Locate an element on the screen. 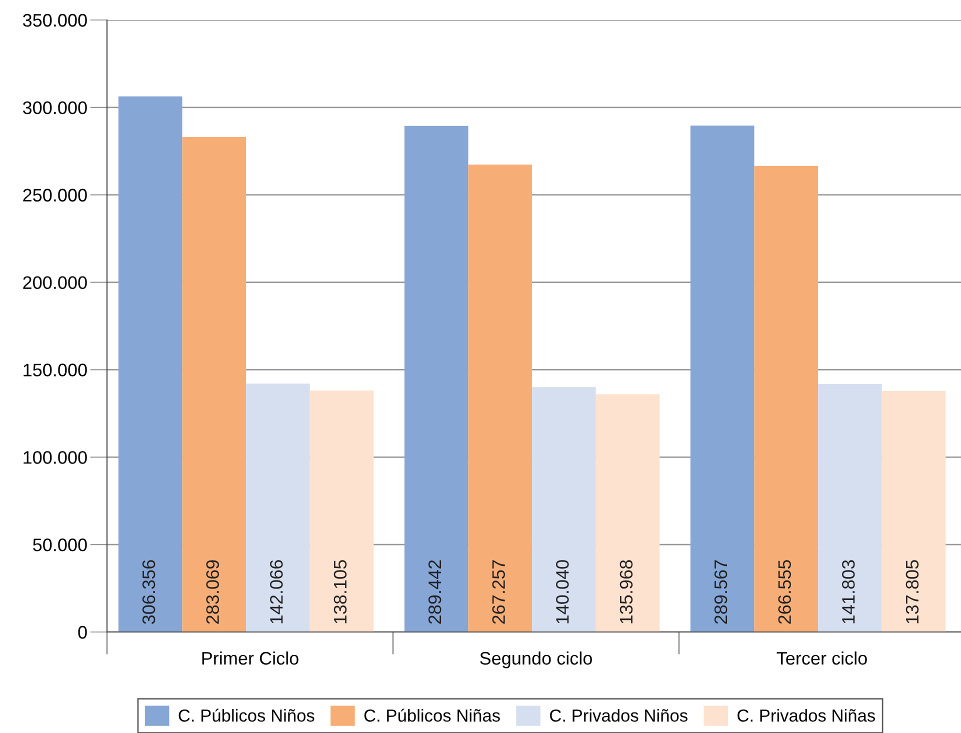  data-label: 142.066 is located at coordinates (276, 592).